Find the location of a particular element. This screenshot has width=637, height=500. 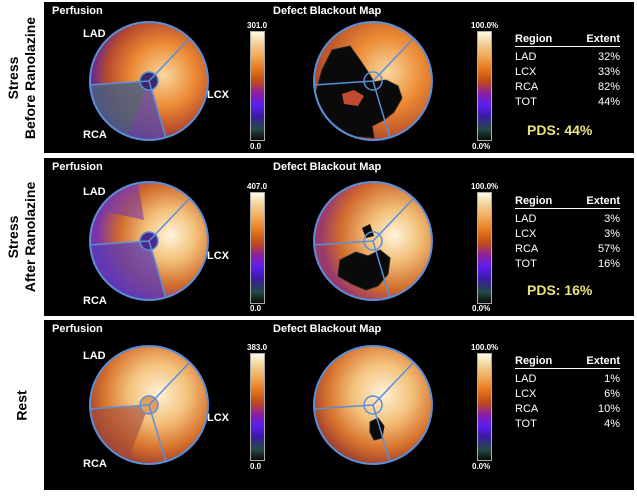

extent-cell: 1% is located at coordinates (612, 379).